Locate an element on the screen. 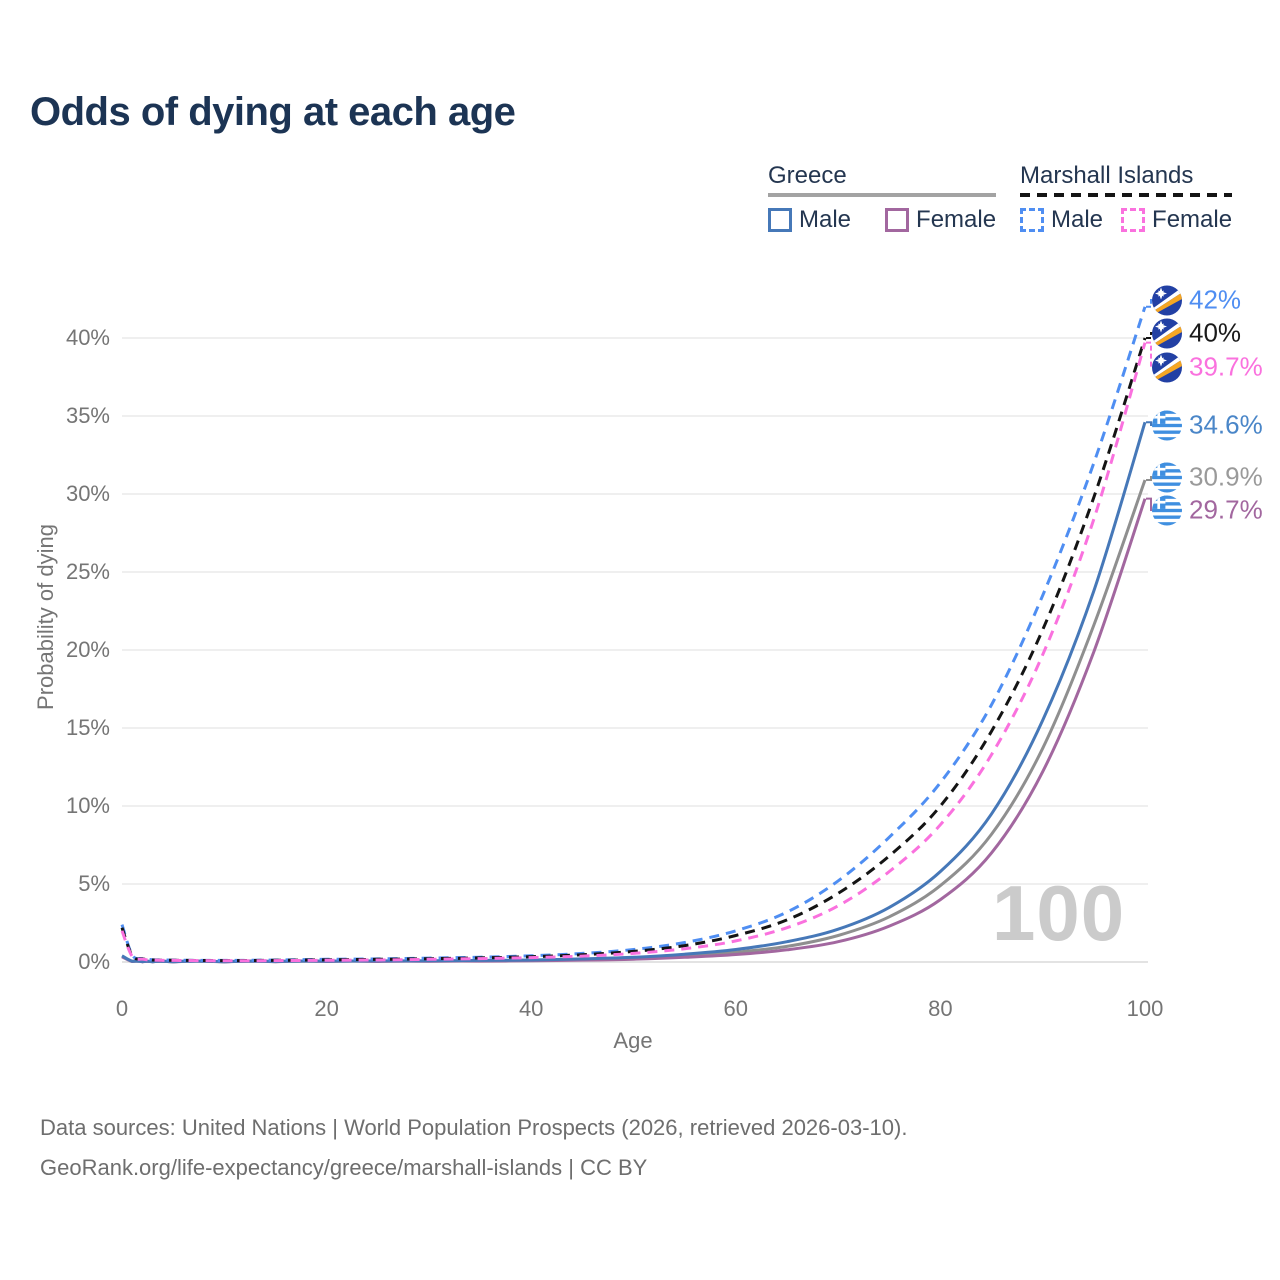 This screenshot has width=1280, height=1280. legend-greece-underline is located at coordinates (882, 195).